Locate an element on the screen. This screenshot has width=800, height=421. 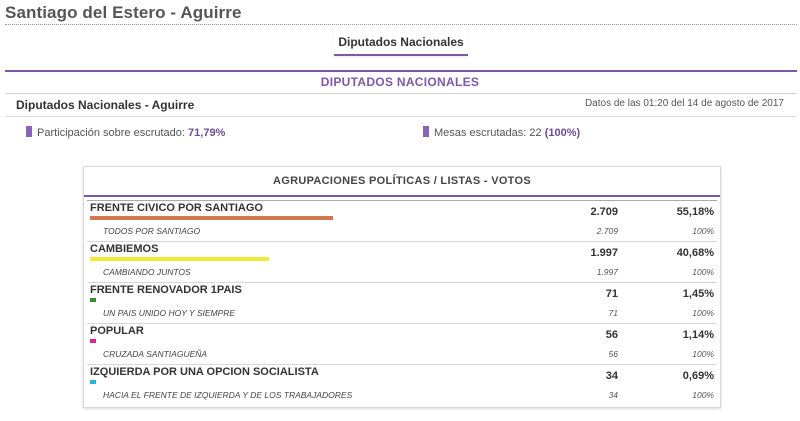
party-percent: 1,45% is located at coordinates (698, 294).